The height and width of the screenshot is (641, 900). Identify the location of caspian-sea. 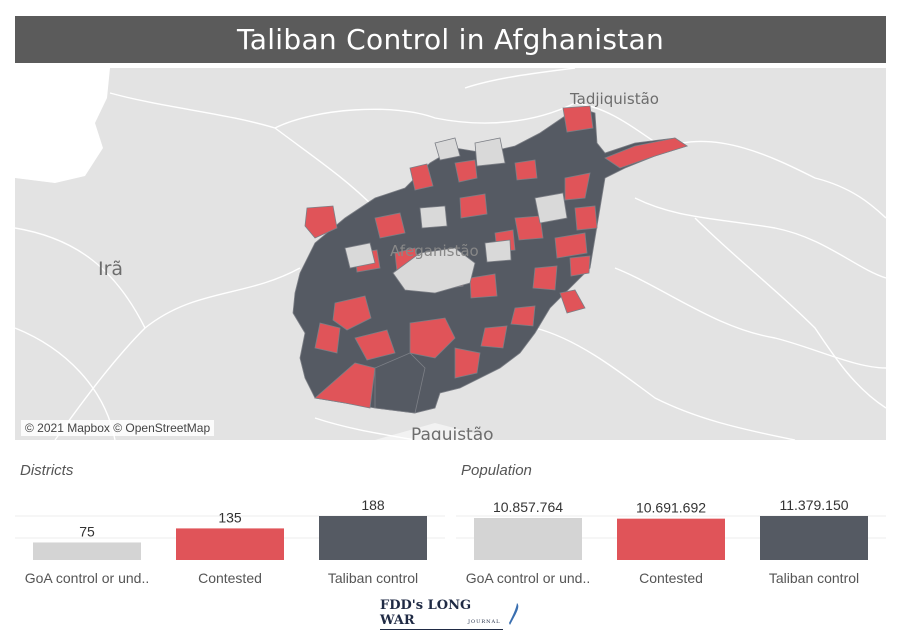
(62, 125).